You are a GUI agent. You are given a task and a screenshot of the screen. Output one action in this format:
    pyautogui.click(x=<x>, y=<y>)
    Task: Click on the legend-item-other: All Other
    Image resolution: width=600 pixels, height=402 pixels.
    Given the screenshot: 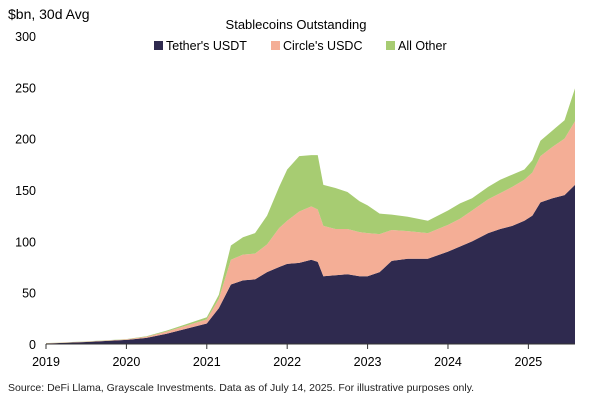 What is the action you would take?
    pyautogui.click(x=416, y=46)
    